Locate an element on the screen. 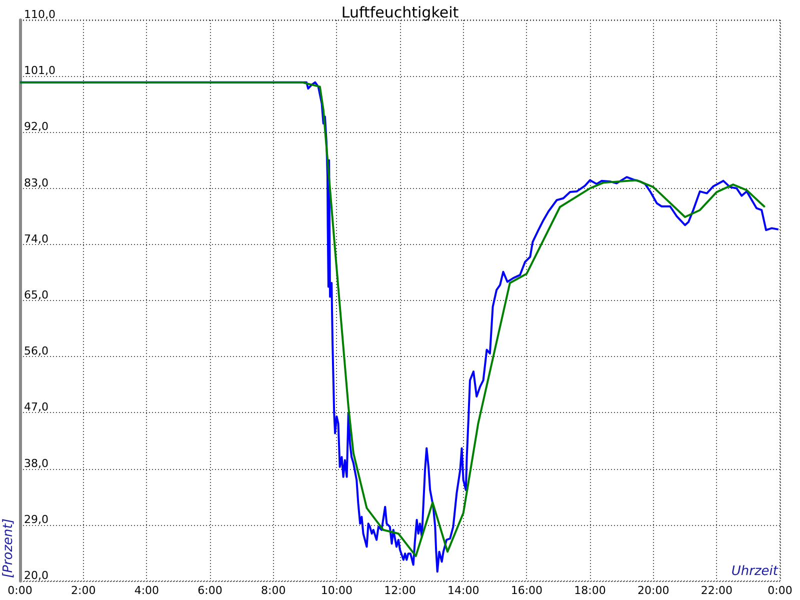  y-tick-label: 92,0 is located at coordinates (36, 127).